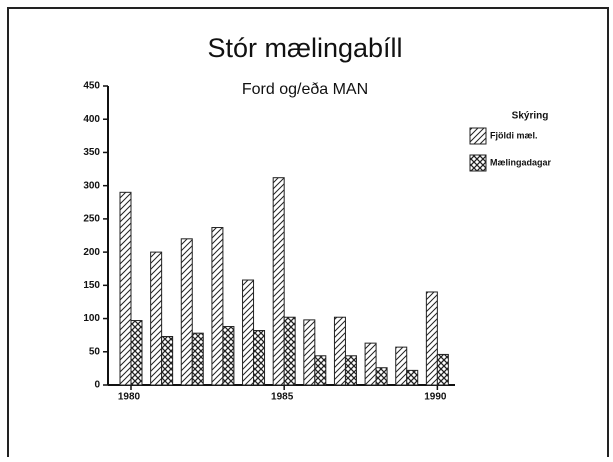 This screenshot has height=462, width=613. What do you see at coordinates (91, 252) in the screenshot?
I see `y-tick-label: 200` at bounding box center [91, 252].